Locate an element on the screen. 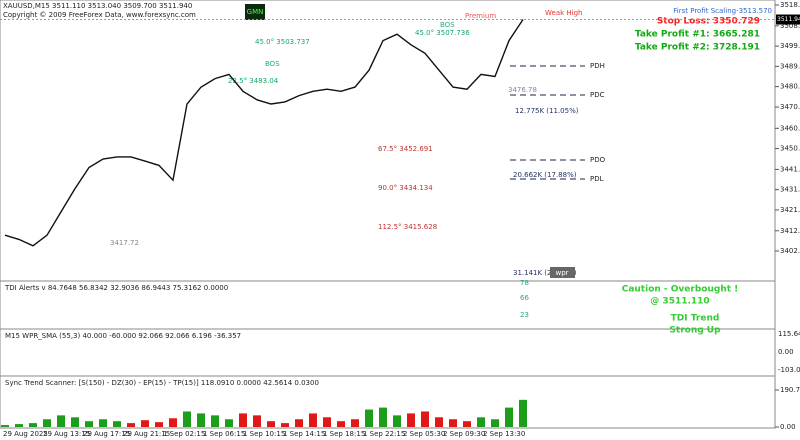  current-price-label: 3511.940 is located at coordinates (788, 19).